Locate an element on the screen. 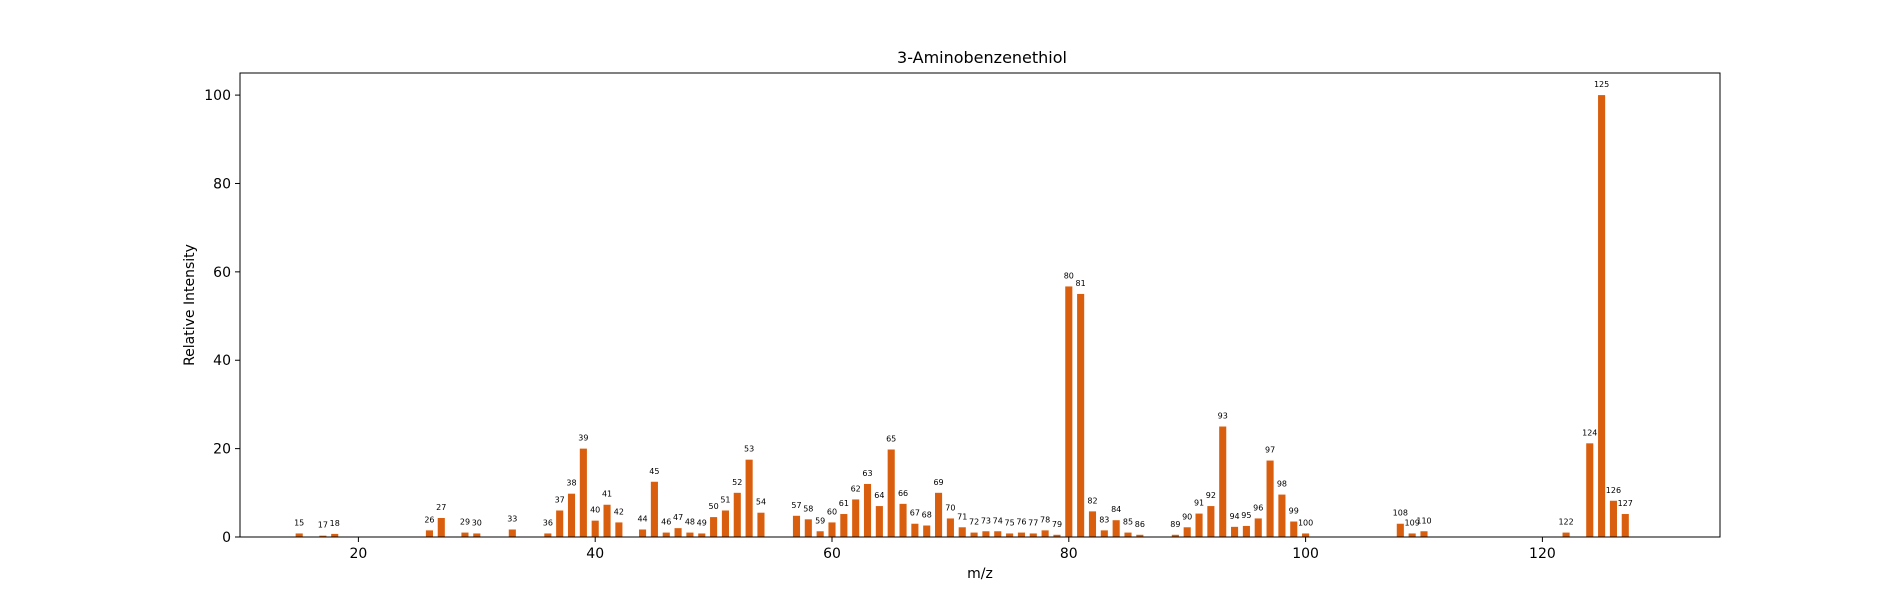 This screenshot has height=600, width=1900. bar-label-mz-77: 77 is located at coordinates (1033, 522).